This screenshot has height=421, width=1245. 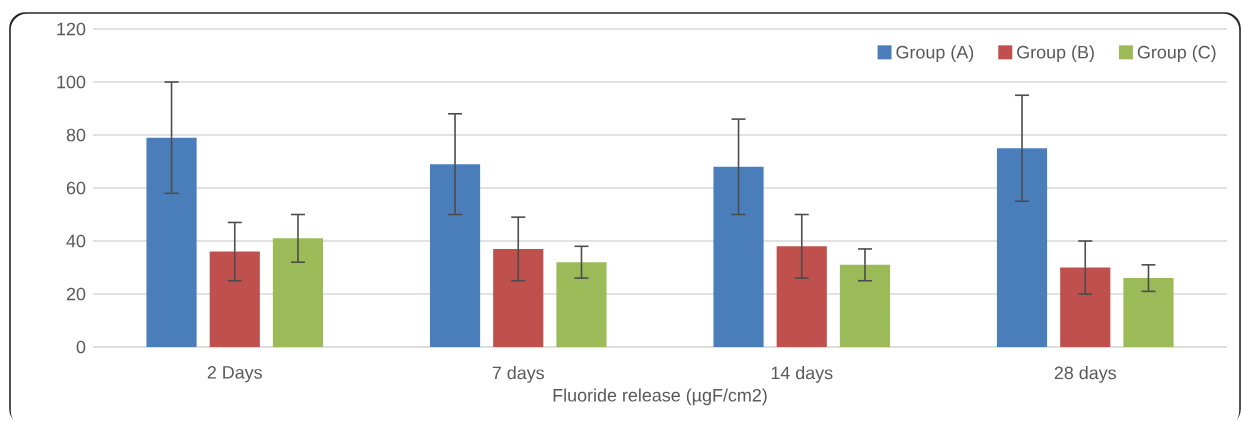 What do you see at coordinates (76, 241) in the screenshot?
I see `y-tick-label: 40` at bounding box center [76, 241].